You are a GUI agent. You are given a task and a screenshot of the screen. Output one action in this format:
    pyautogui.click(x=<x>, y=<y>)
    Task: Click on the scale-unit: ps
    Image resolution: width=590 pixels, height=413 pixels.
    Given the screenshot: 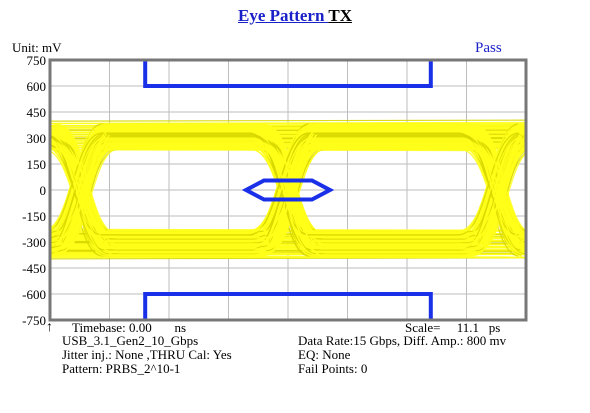 What is the action you would take?
    pyautogui.click(x=494, y=327)
    